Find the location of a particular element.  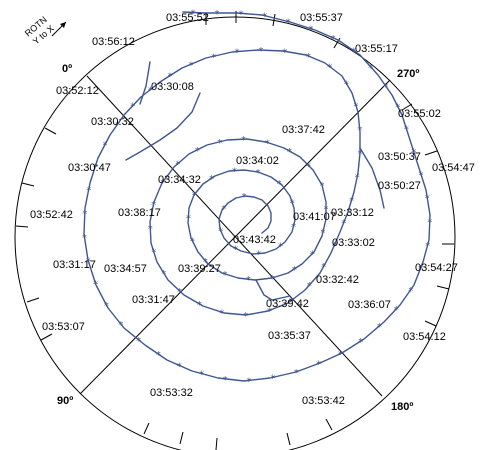

timestamp-label: 03:50:37 is located at coordinates (399, 157).